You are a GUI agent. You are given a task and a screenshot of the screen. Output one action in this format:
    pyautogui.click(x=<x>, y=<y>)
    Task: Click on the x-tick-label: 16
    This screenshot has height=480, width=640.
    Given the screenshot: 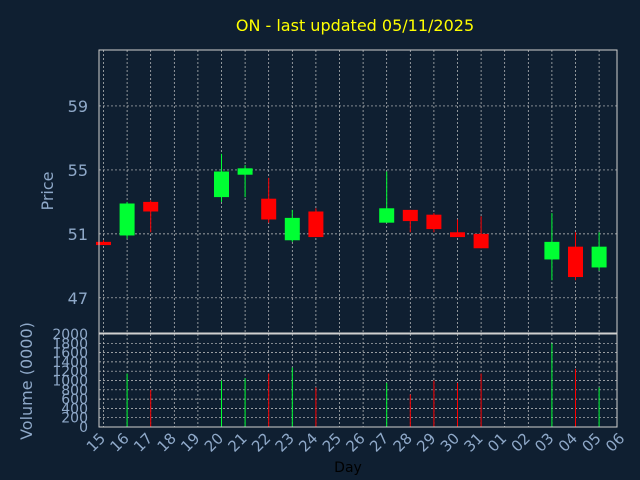 What is the action you would take?
    pyautogui.click(x=119, y=442)
    